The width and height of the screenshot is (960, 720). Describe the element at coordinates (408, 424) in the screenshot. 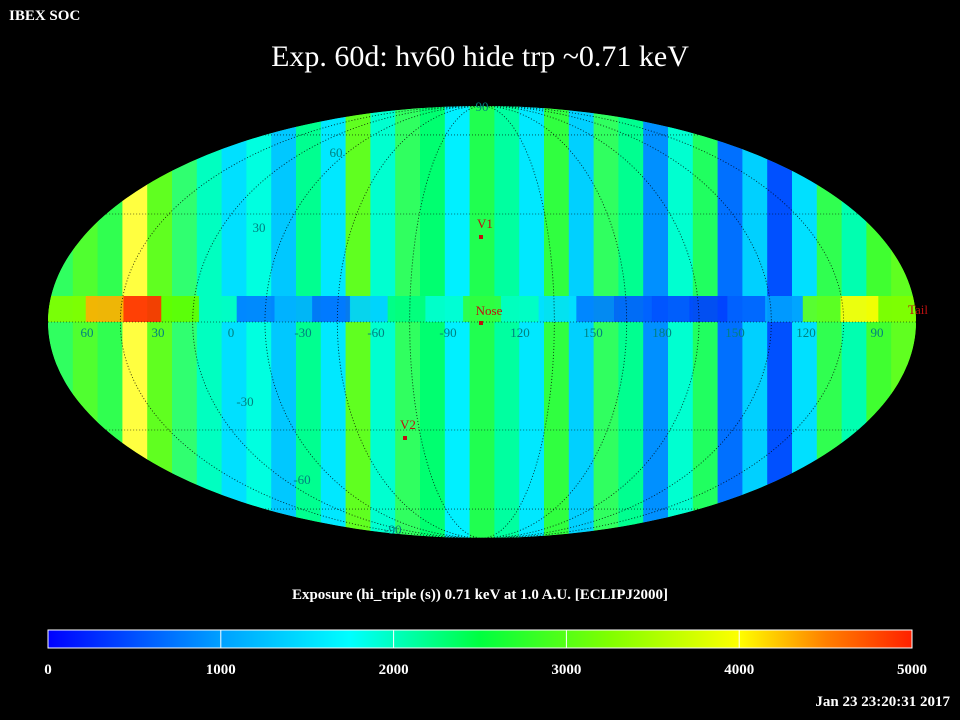

I see `marker-label: V2` at that location.